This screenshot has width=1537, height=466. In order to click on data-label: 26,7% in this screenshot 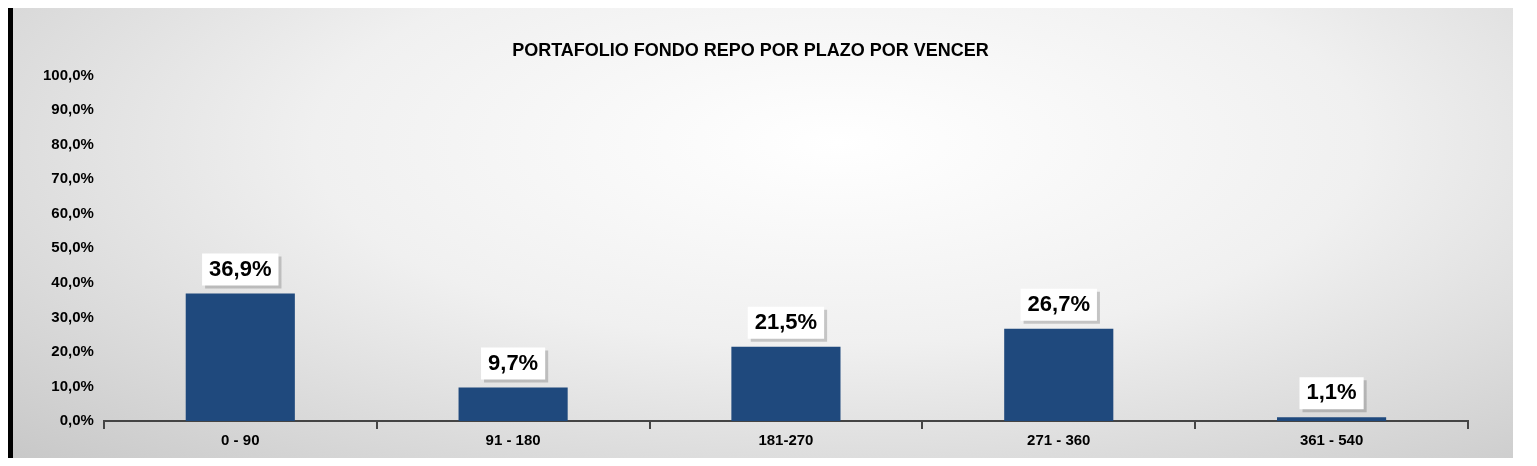, I will do `click(1058, 303)`.